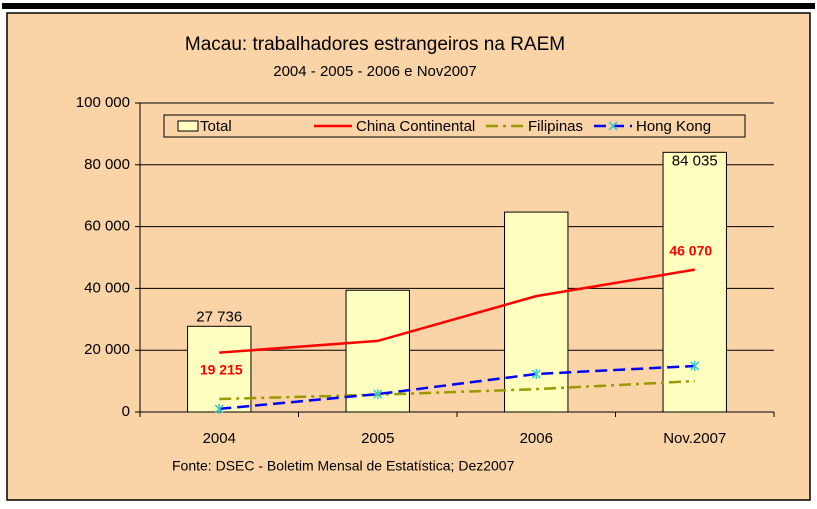  I want to click on x-tick-label: 2006, so click(536, 438).